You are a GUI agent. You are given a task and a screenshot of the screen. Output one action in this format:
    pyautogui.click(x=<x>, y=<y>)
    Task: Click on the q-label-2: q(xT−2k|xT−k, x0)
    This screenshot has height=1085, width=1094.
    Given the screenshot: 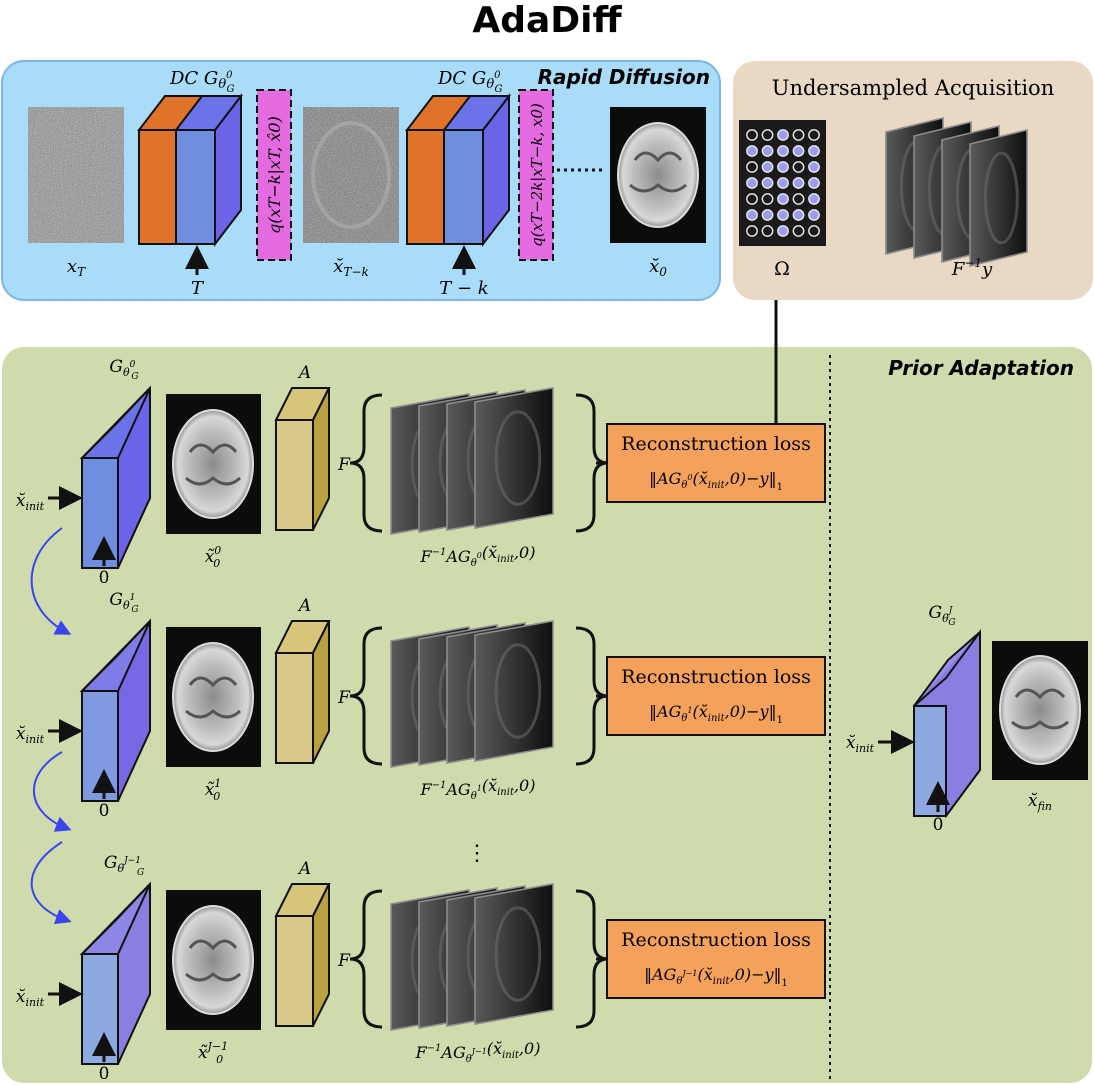 What is the action you would take?
    pyautogui.click(x=537, y=175)
    